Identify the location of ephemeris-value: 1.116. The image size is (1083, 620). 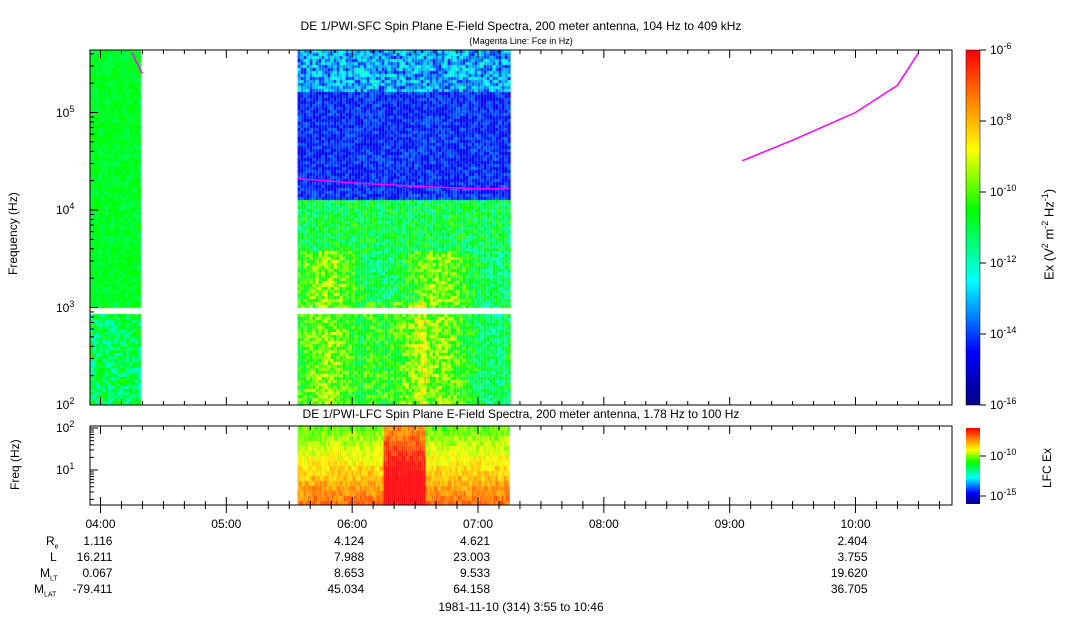
(98, 541).